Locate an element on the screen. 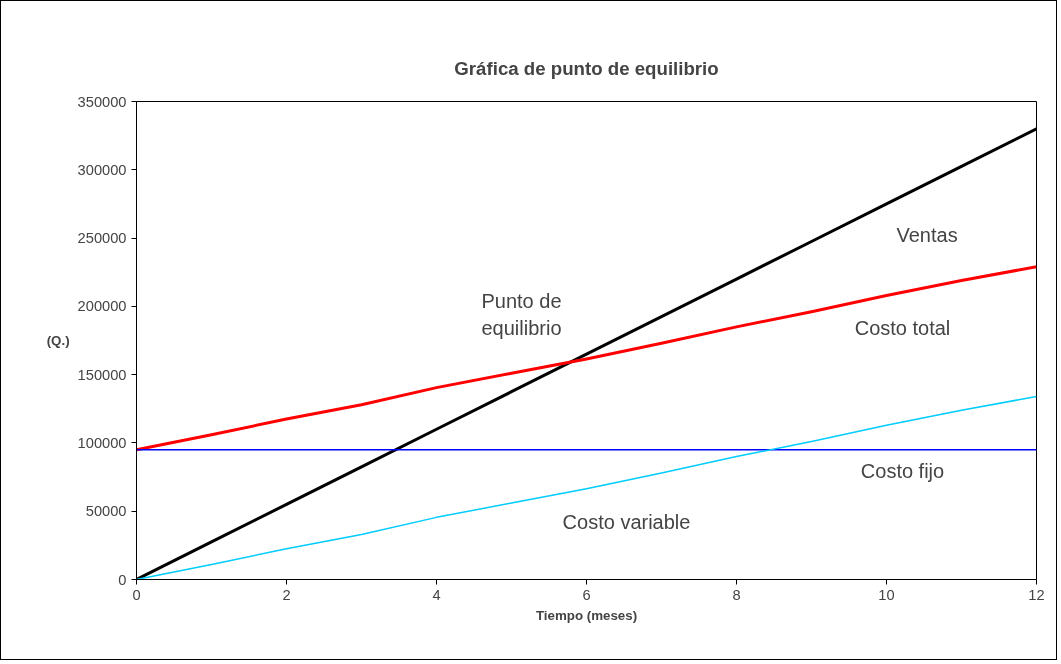  x-tick-label: 12 is located at coordinates (1036, 594).